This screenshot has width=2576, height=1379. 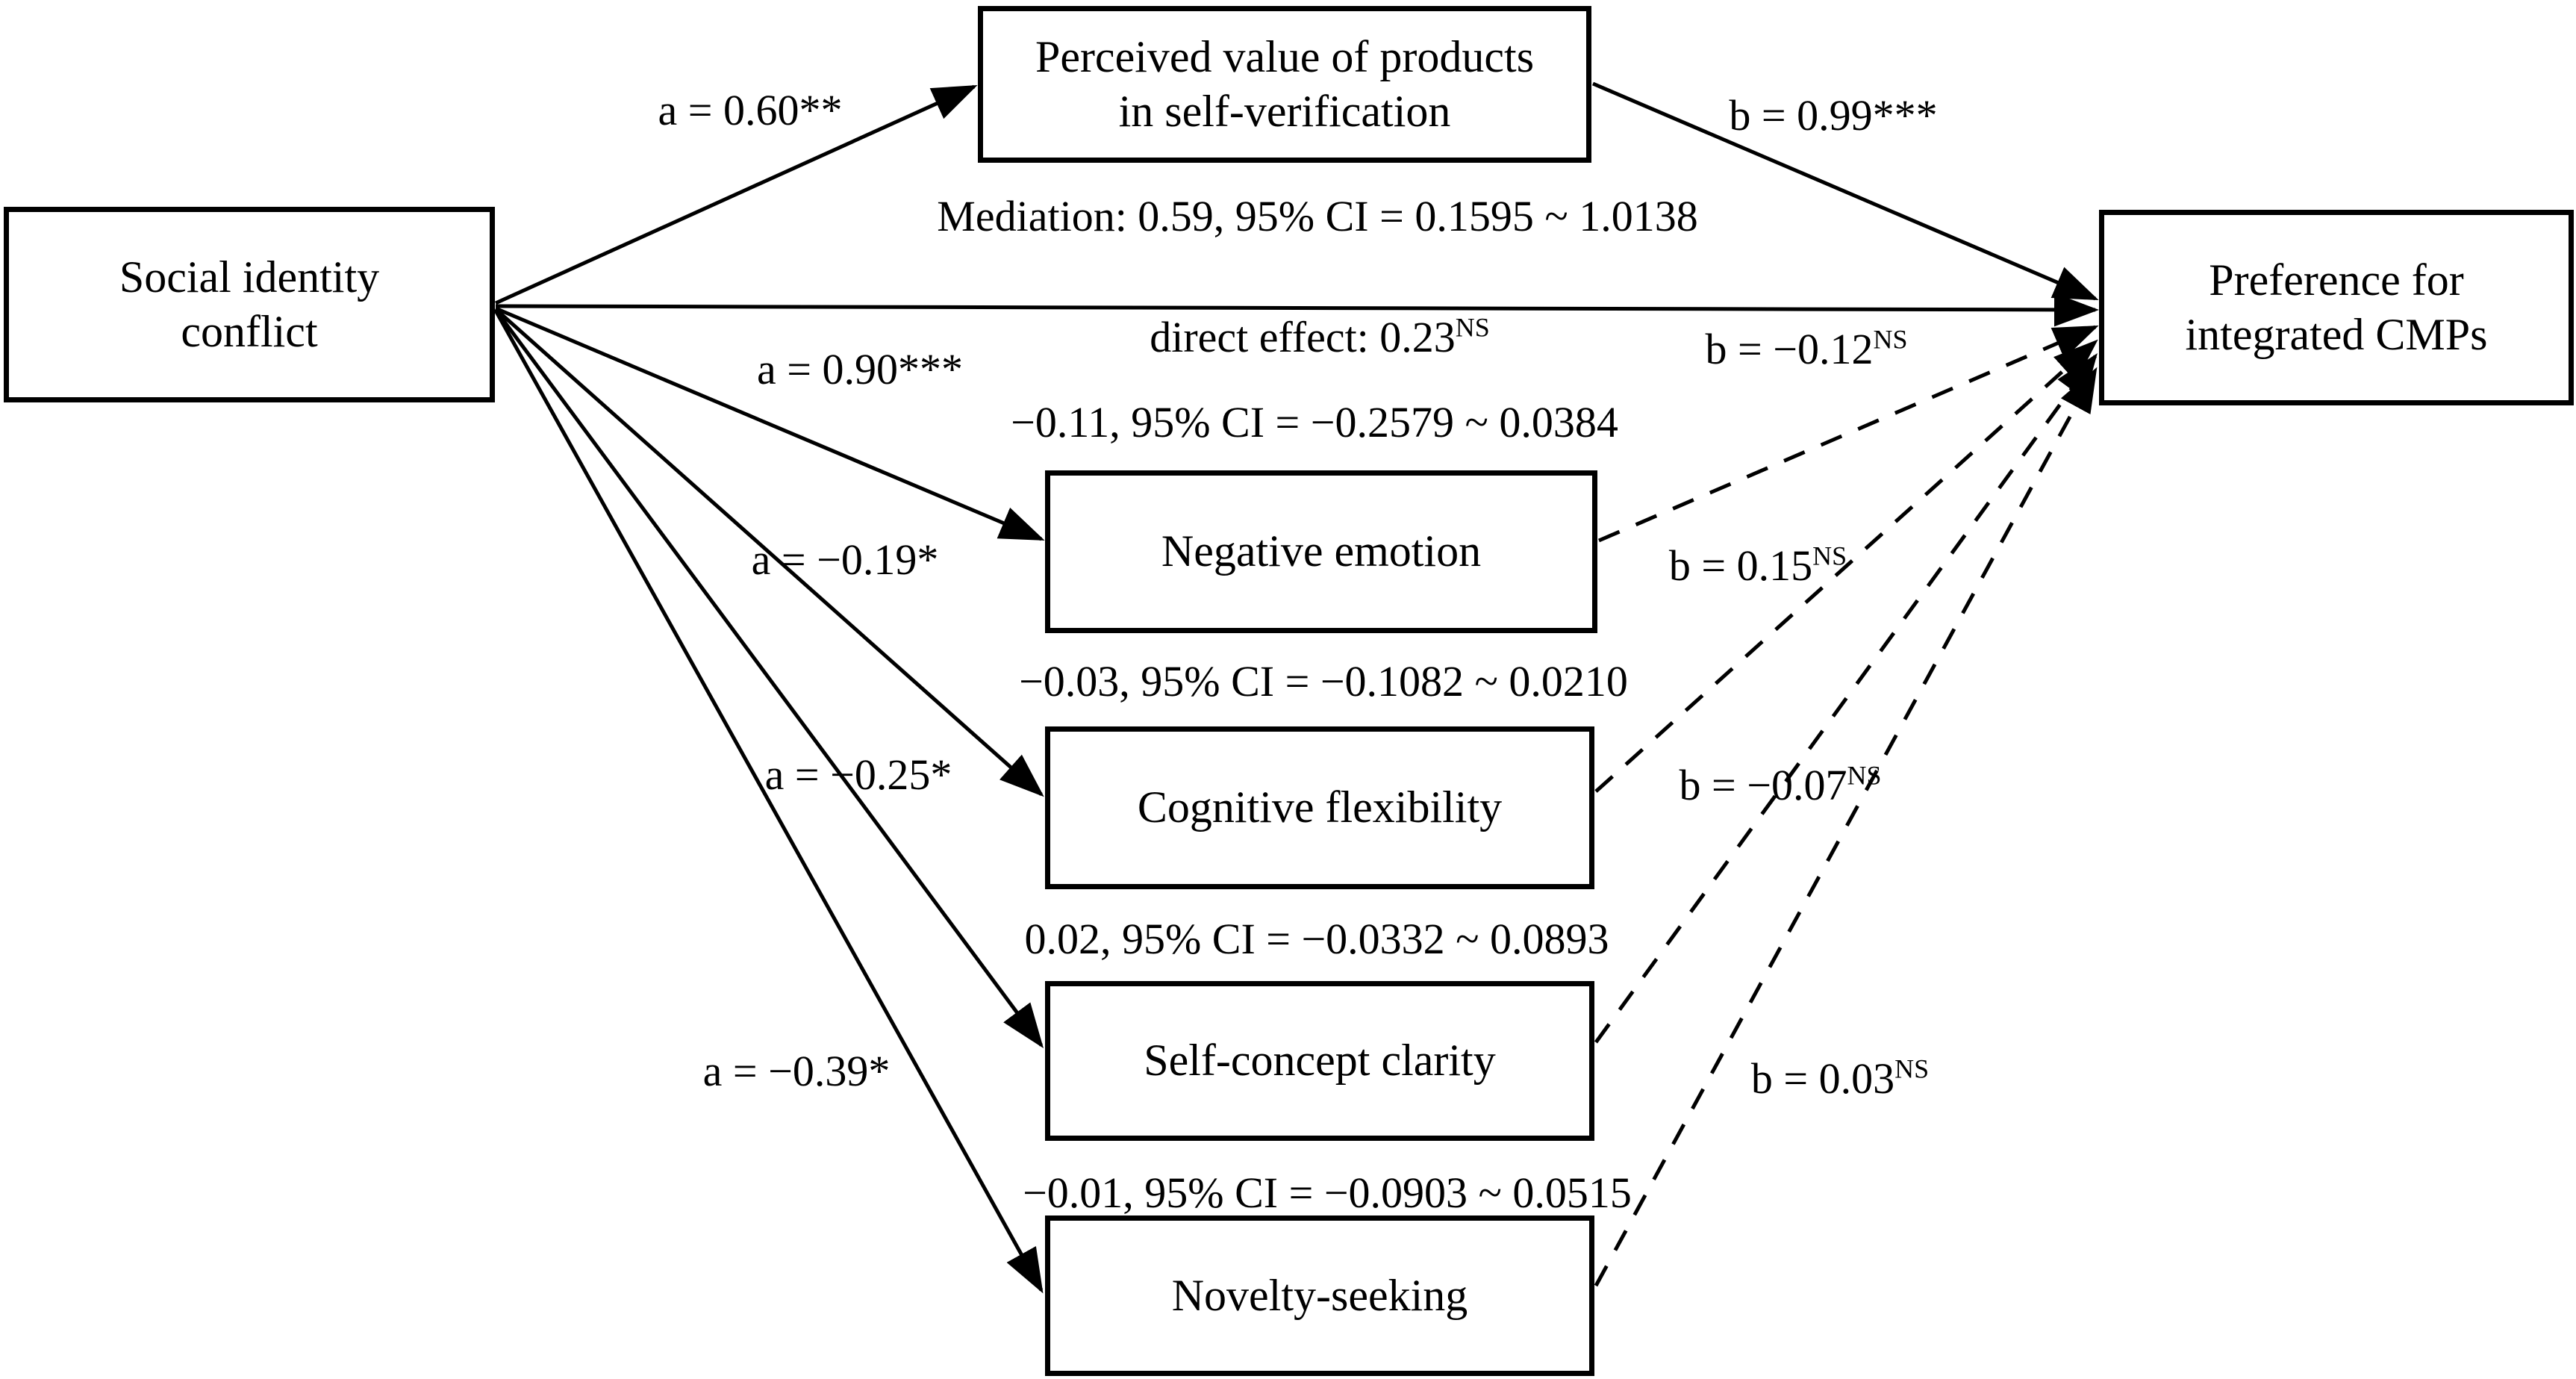 I want to click on node-cognitive-flexibility: Cognitive flexibility, so click(x=1319, y=807).